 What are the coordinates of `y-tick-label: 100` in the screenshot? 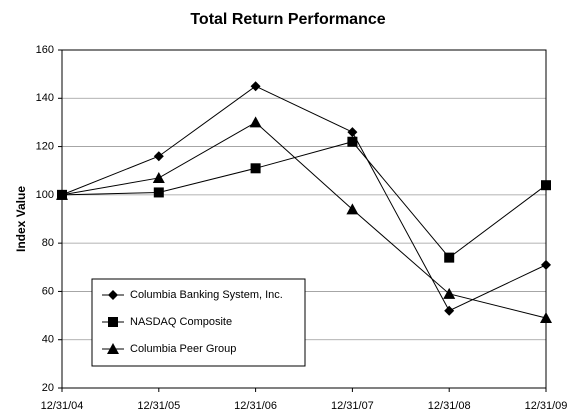 It's located at (45, 195).